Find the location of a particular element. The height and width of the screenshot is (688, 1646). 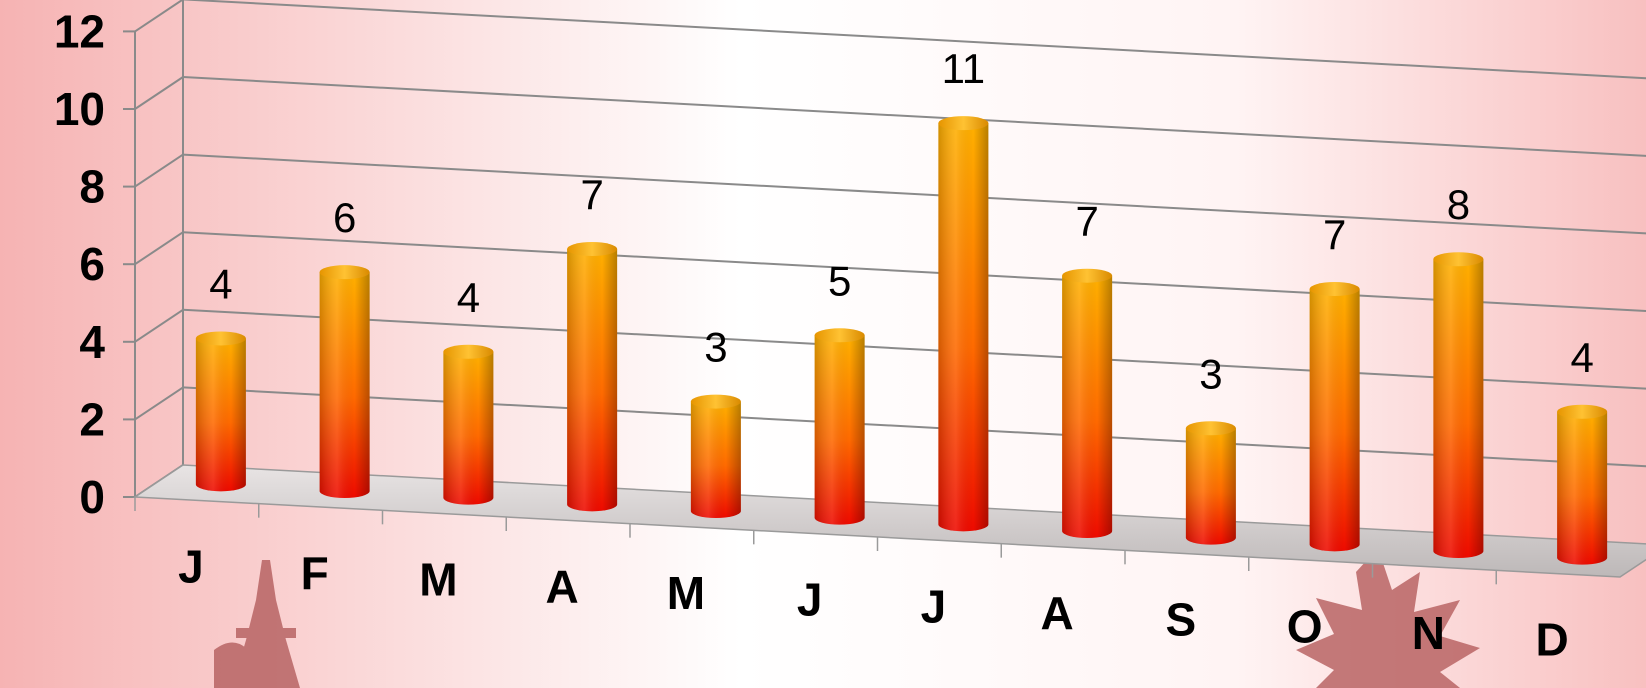

x-tick-label: S is located at coordinates (1181, 620).